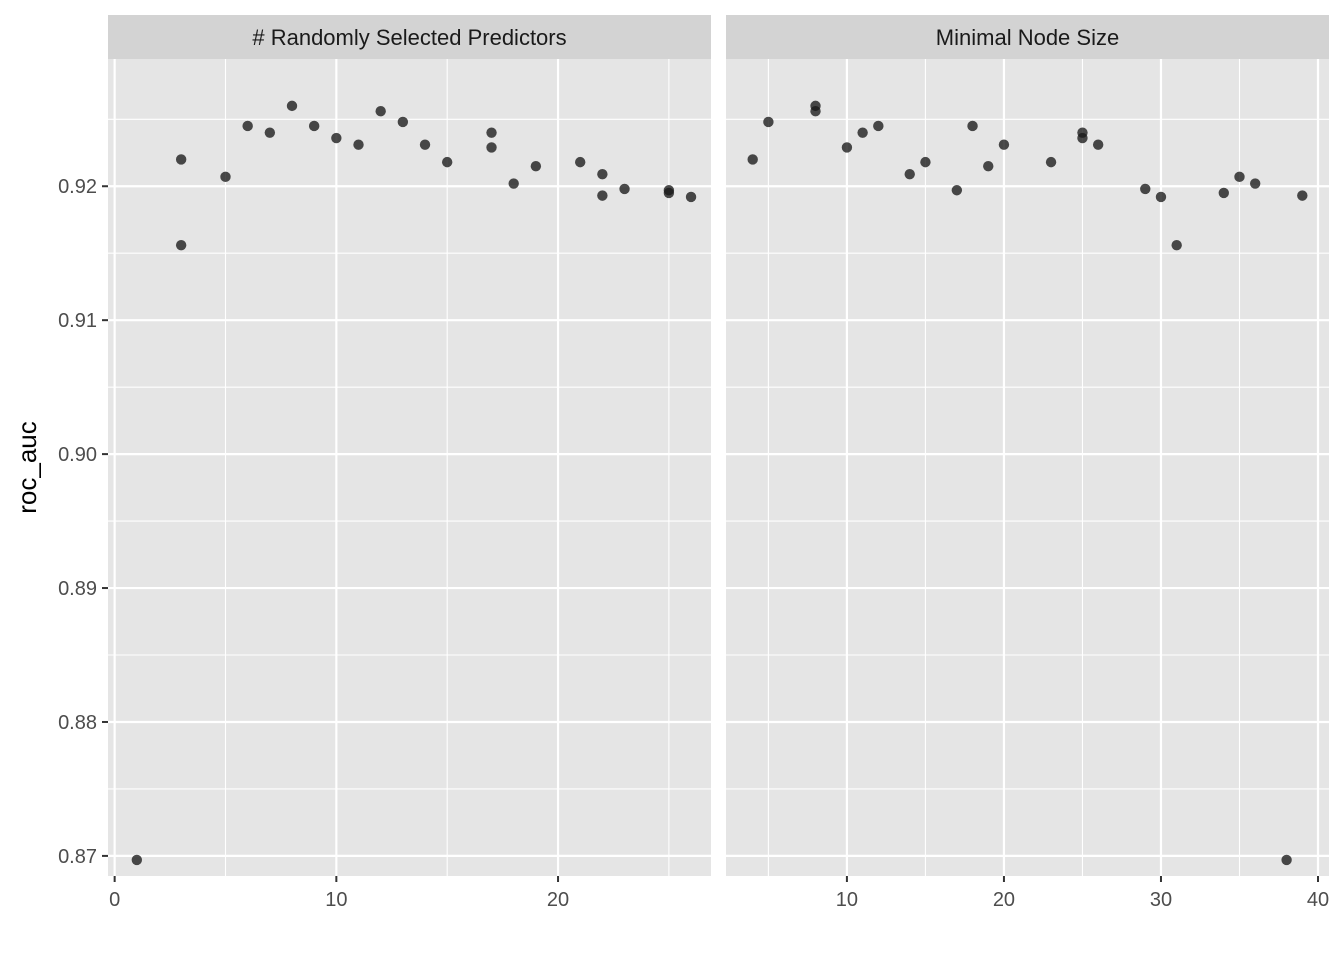  Describe the element at coordinates (77, 857) in the screenshot. I see `y-tick-label: 0.87` at that location.